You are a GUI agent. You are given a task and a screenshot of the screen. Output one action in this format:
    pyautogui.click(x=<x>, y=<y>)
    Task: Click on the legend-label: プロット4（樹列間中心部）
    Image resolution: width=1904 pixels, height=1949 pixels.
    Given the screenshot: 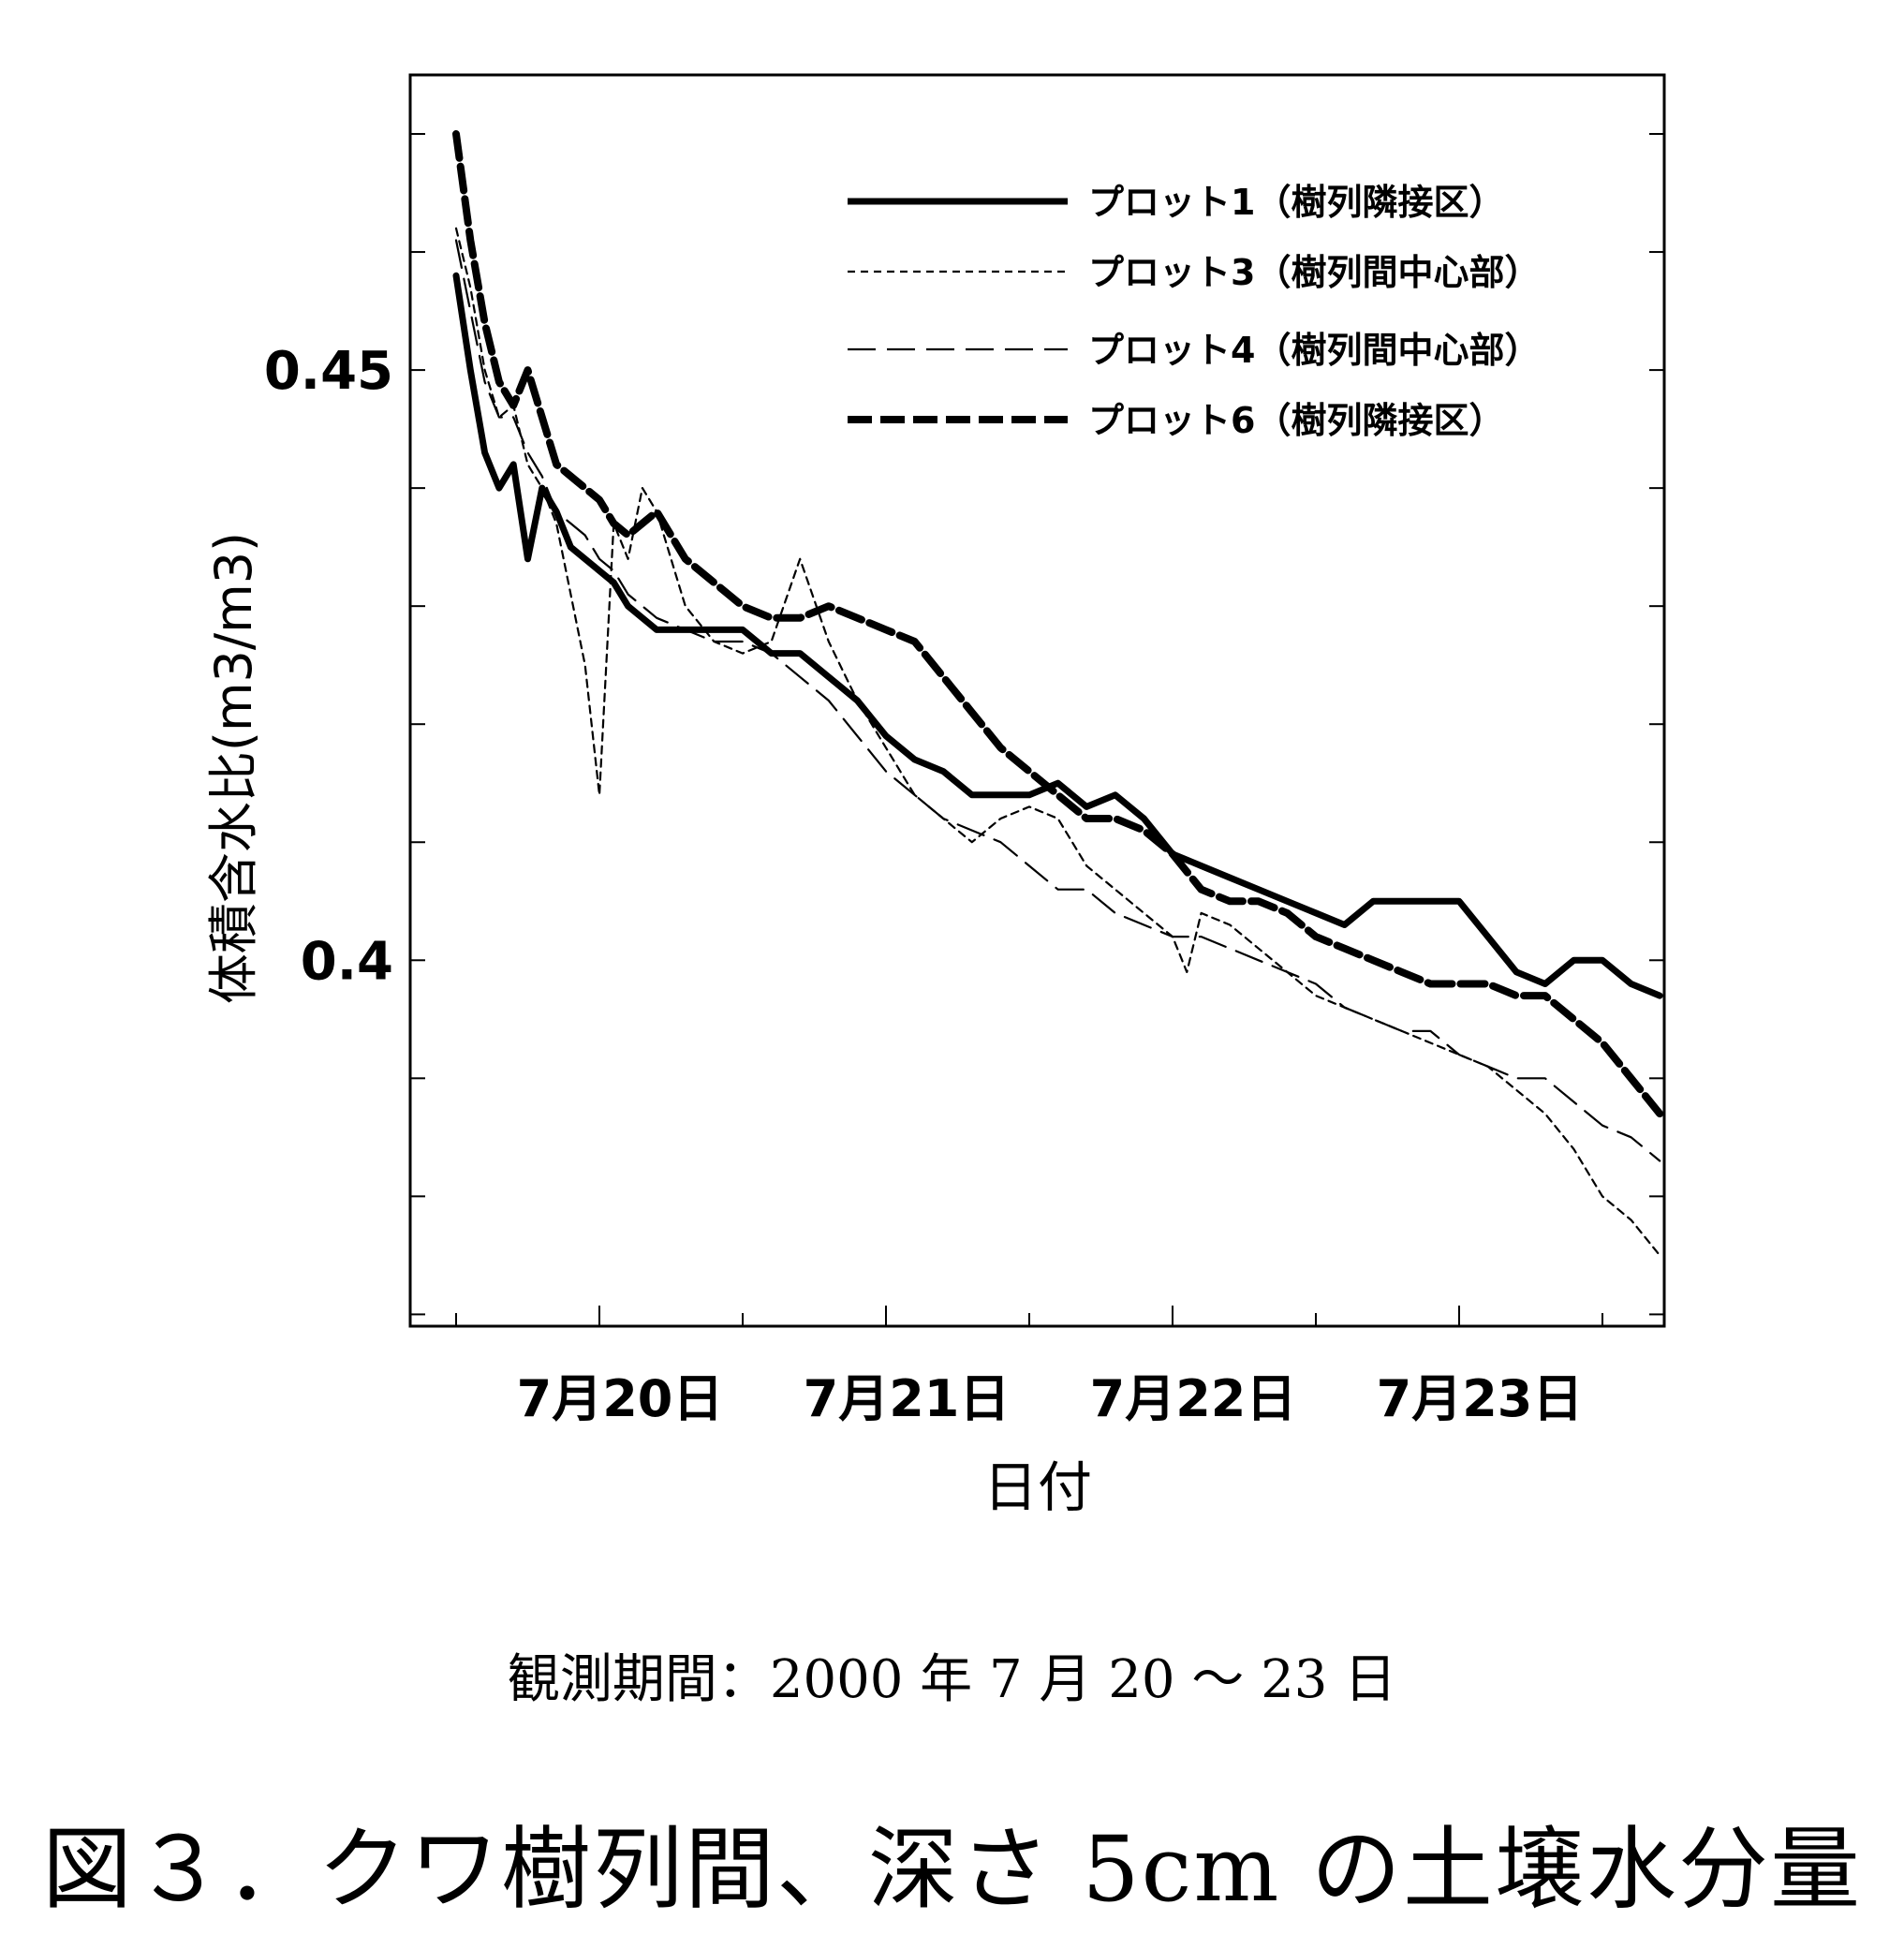 What is the action you would take?
    pyautogui.click(x=1314, y=350)
    